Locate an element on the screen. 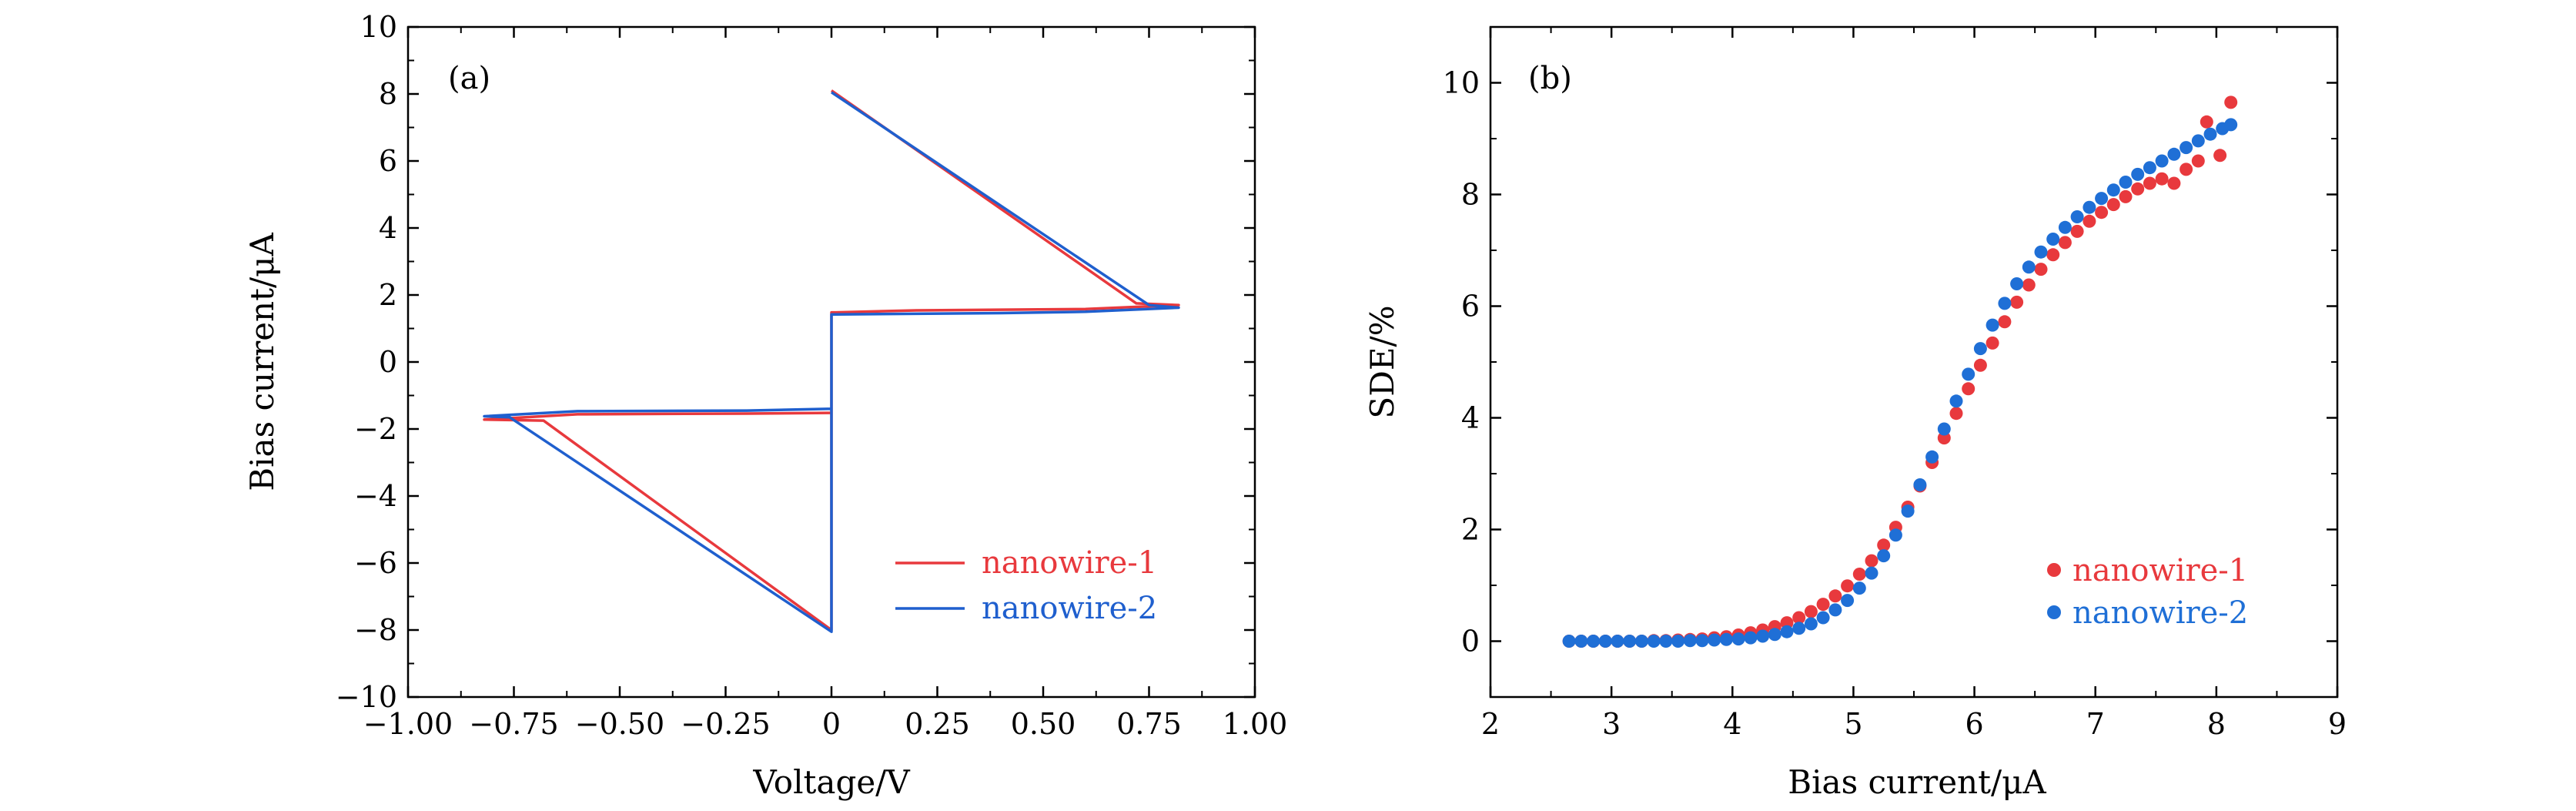 This screenshot has width=2576, height=811. panel-b-x-tick-label: 3 is located at coordinates (1611, 724).